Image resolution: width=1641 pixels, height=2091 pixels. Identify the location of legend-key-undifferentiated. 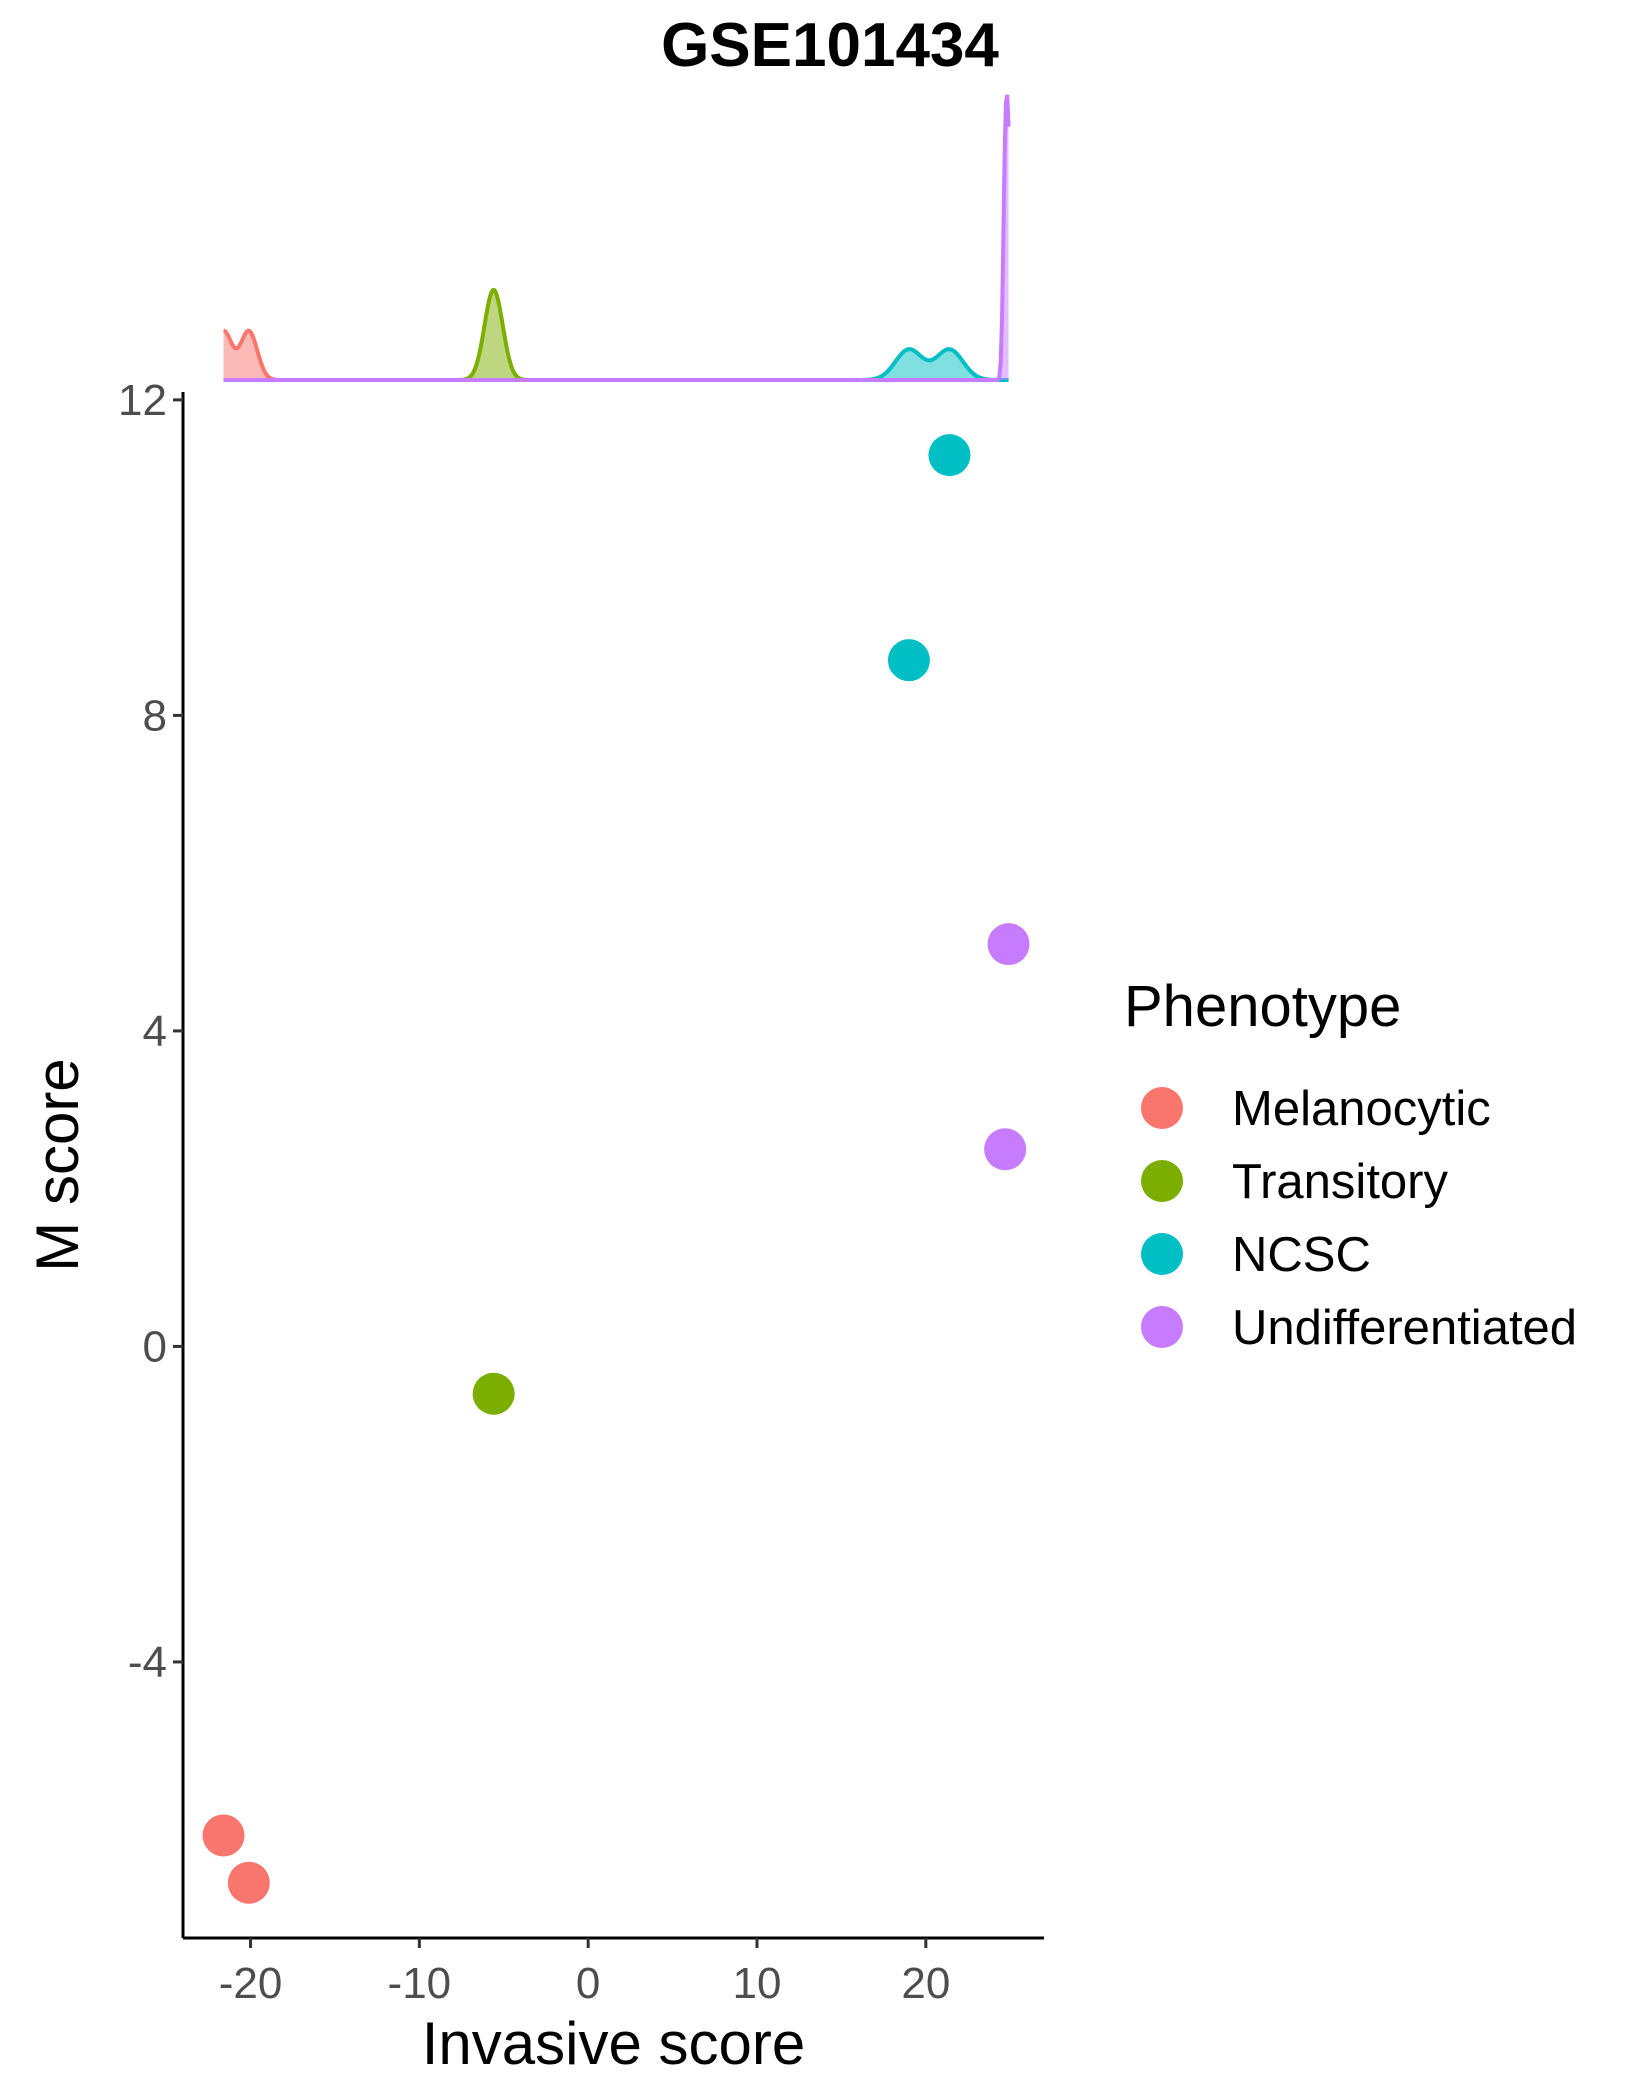
(1162, 1327).